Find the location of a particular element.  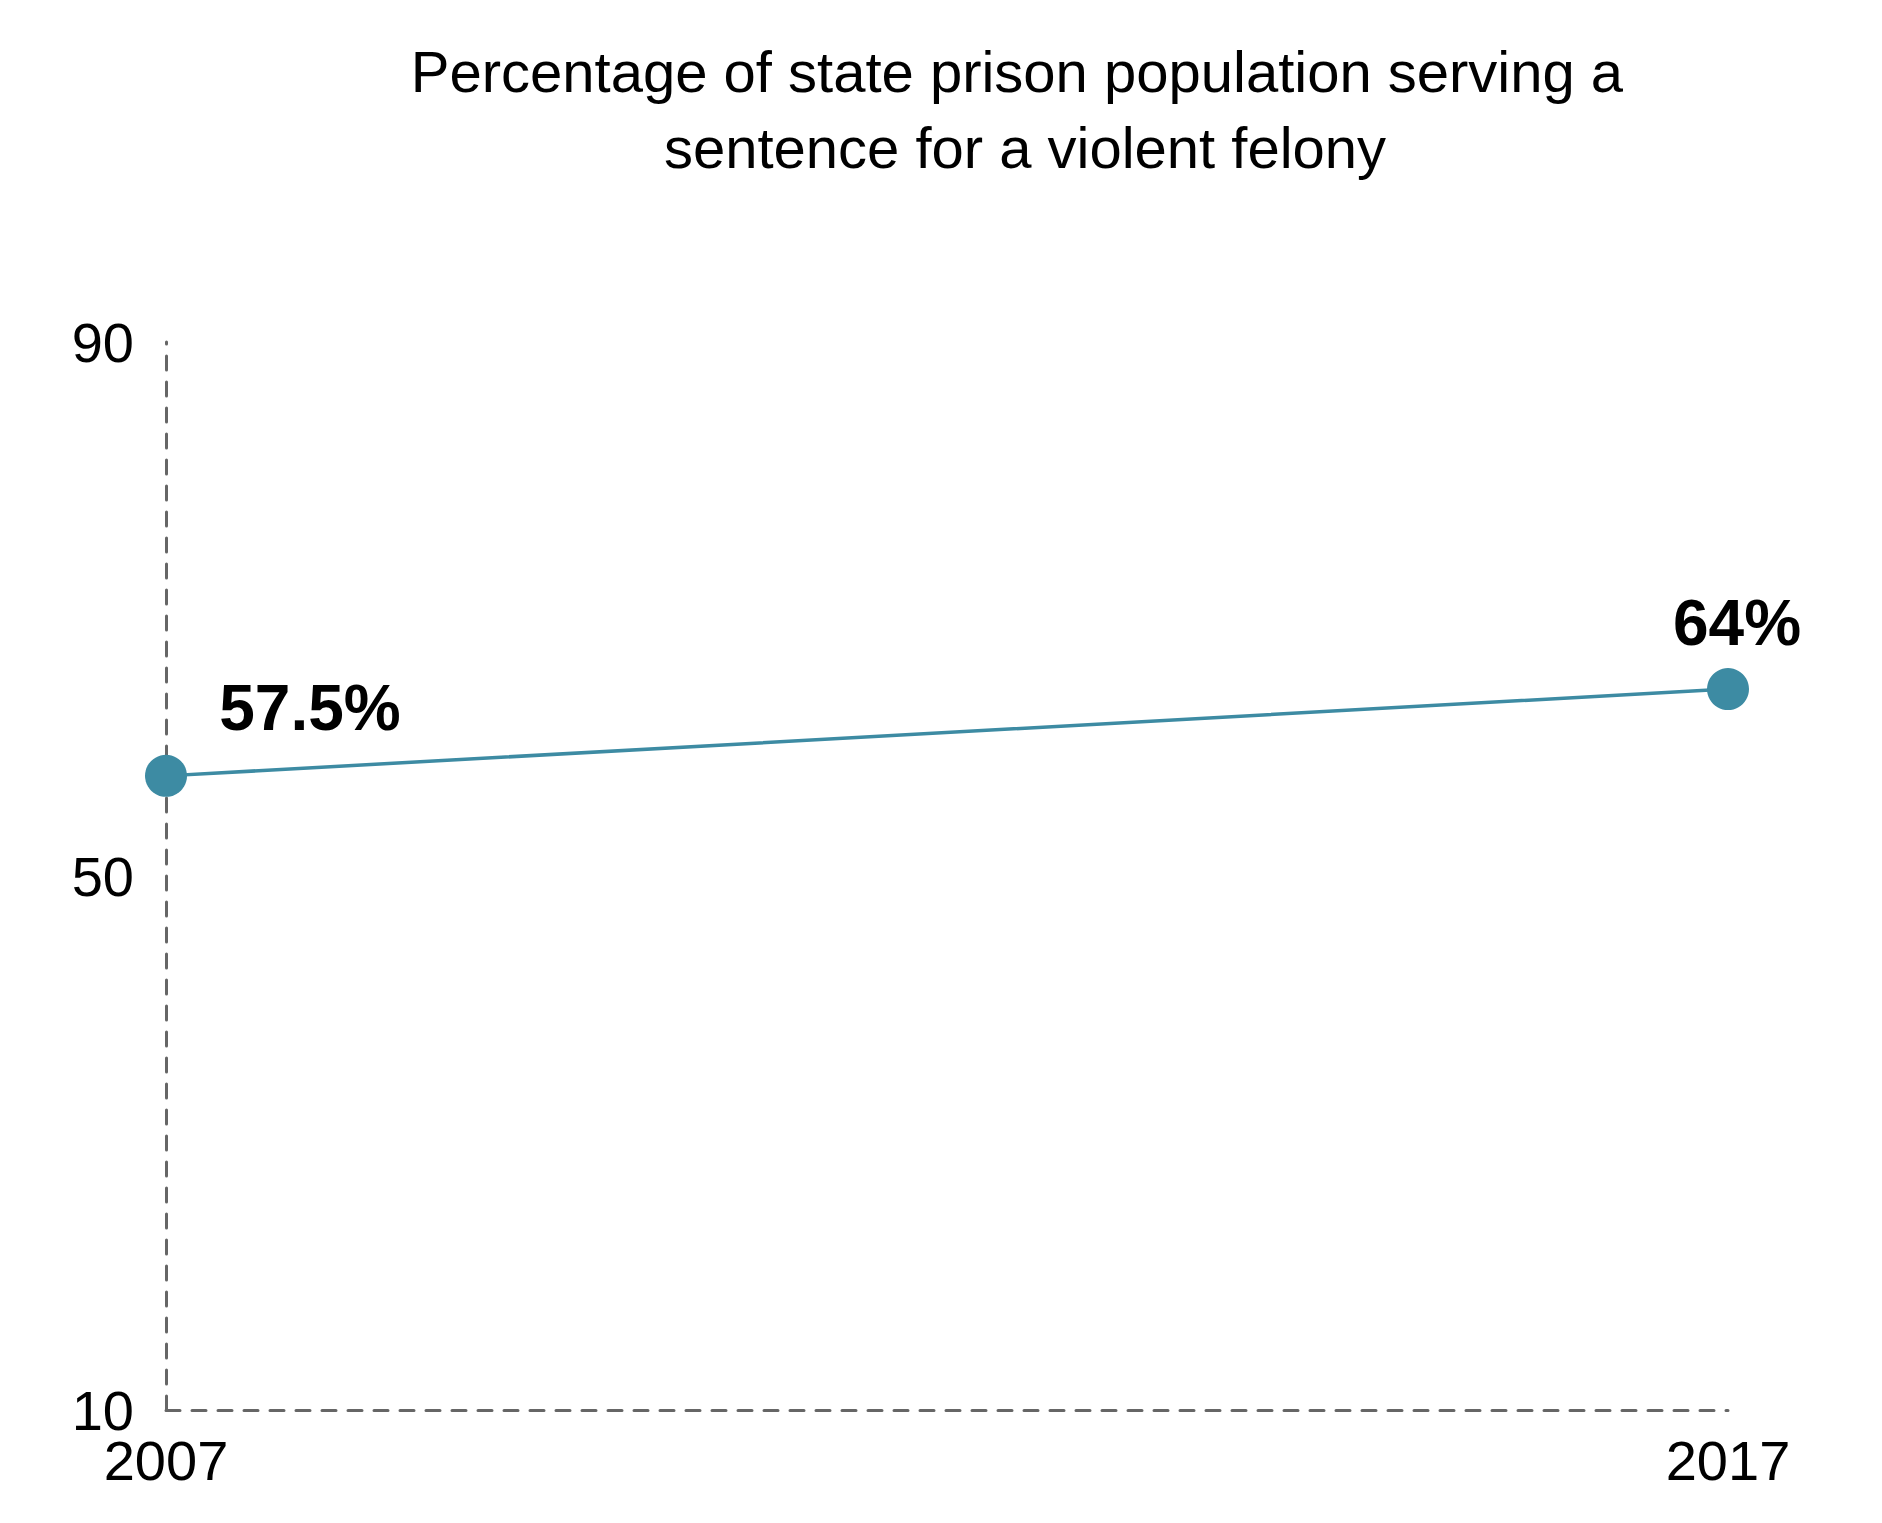

y-tick-label: 50 is located at coordinates (102, 876).